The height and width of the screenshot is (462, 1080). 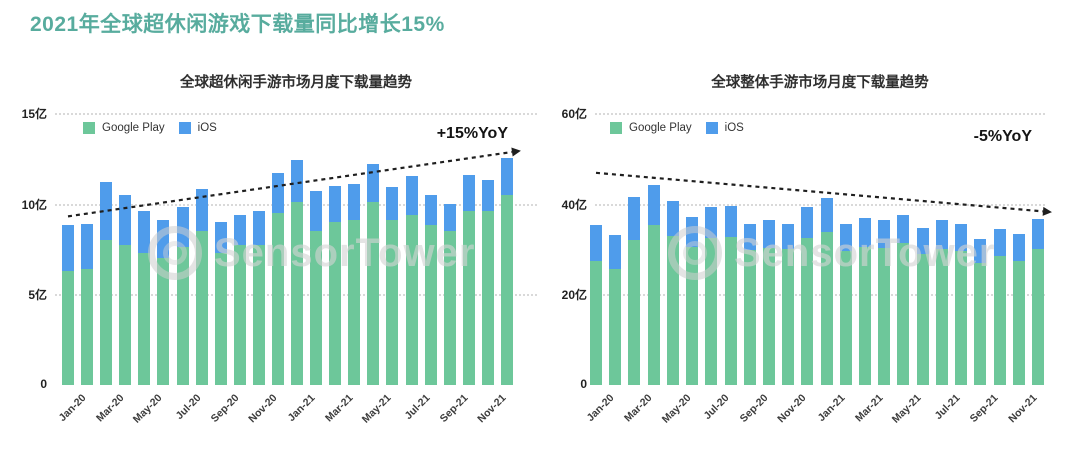 I want to click on y-axis-tick-label: 10亿, so click(x=34, y=204).